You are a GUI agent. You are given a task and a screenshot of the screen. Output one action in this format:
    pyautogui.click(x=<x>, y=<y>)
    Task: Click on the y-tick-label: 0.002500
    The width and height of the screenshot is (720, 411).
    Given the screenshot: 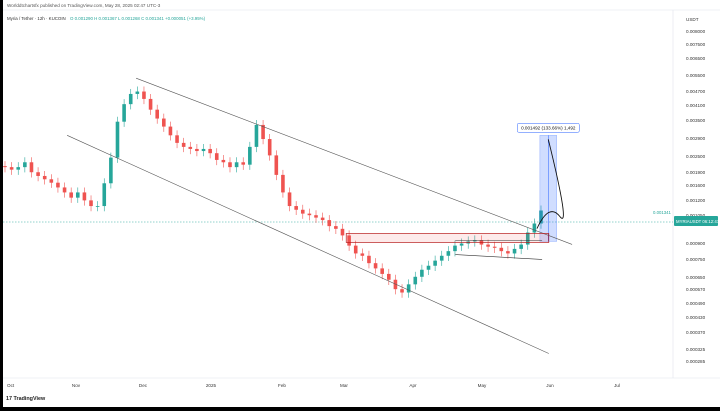 What is the action you would take?
    pyautogui.click(x=696, y=156)
    